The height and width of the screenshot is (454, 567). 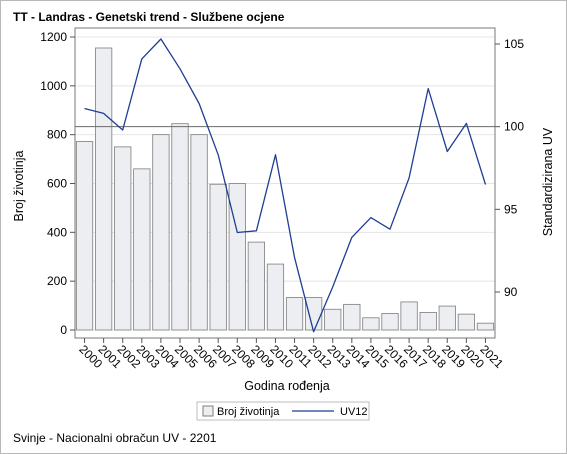 What do you see at coordinates (511, 209) in the screenshot?
I see `right-tick-label: 95` at bounding box center [511, 209].